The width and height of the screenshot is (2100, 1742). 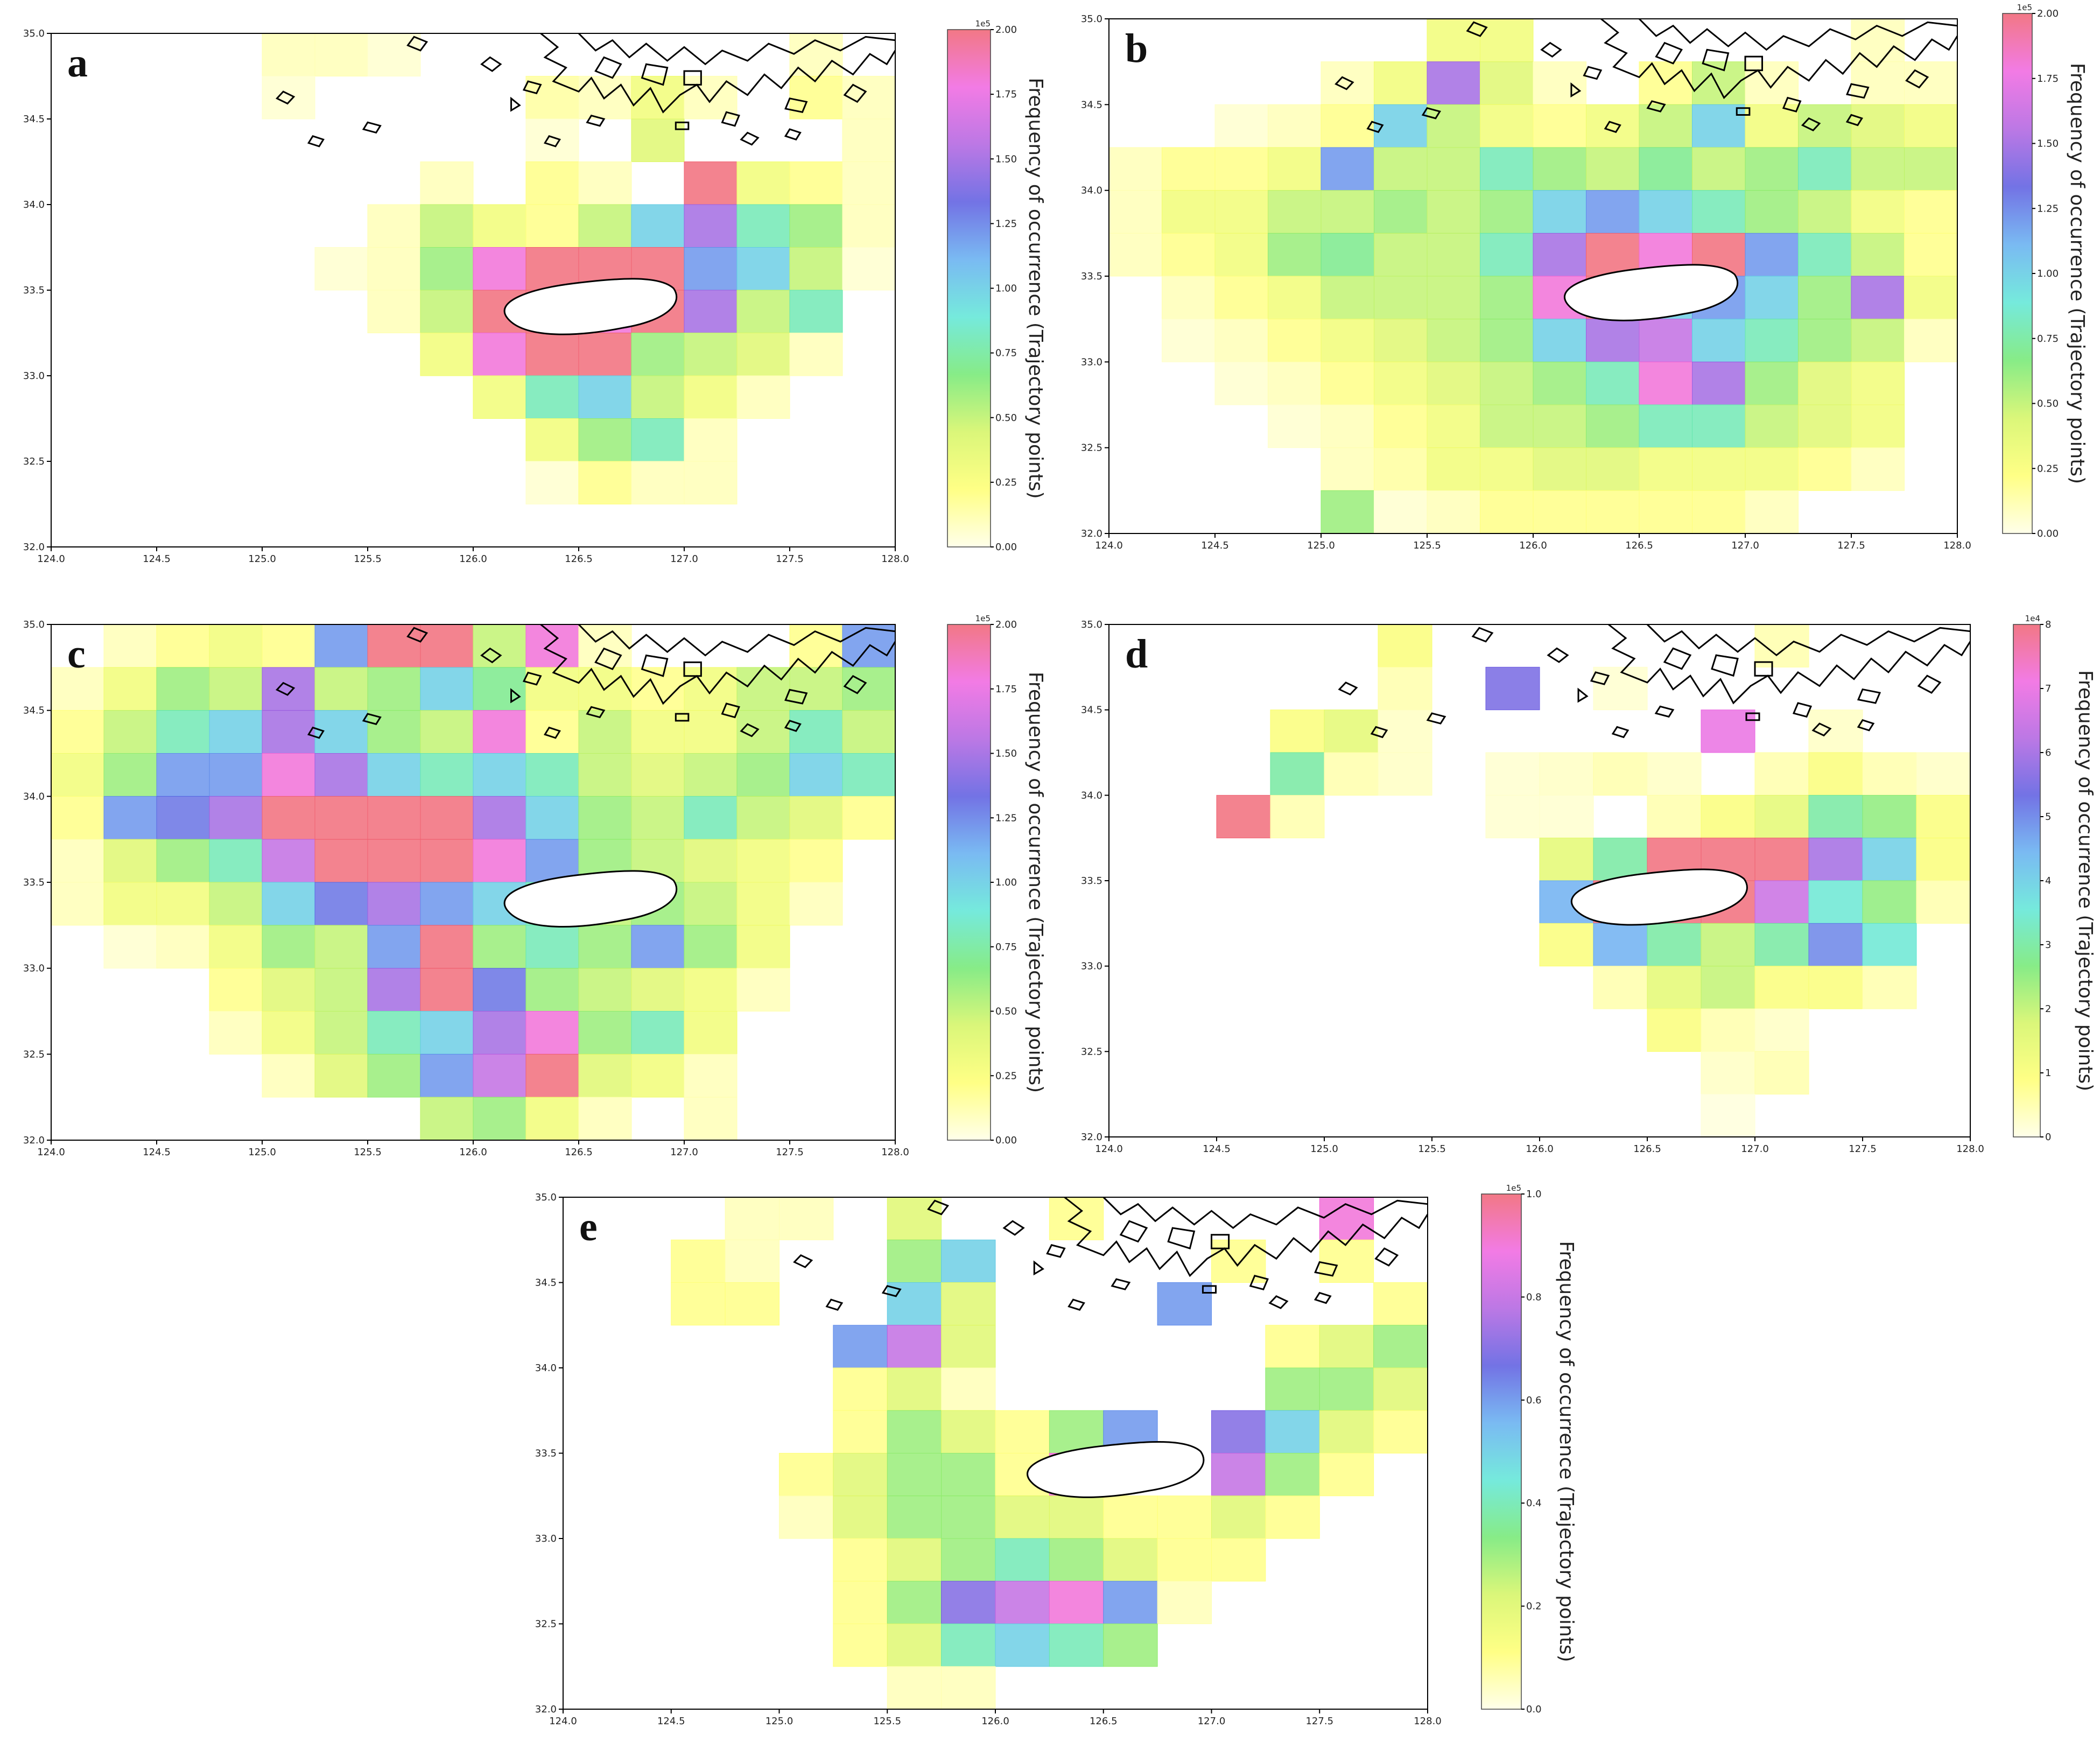 What do you see at coordinates (1092, 191) in the screenshot?
I see `y-tick-label: 34.0` at bounding box center [1092, 191].